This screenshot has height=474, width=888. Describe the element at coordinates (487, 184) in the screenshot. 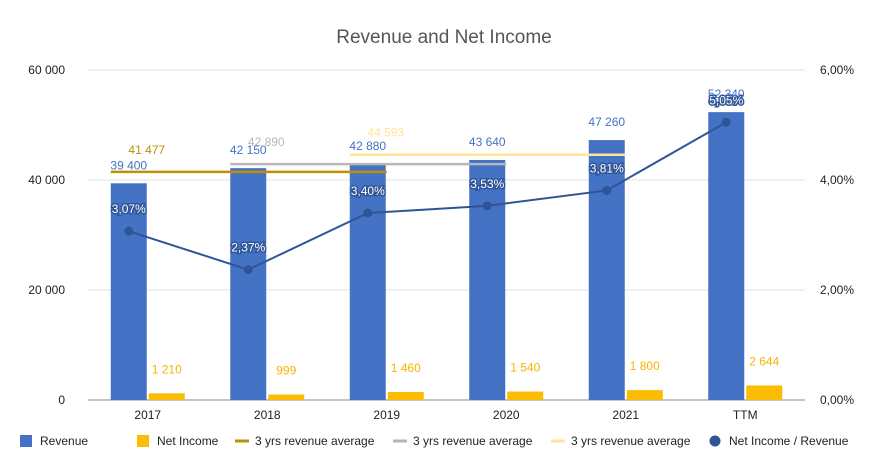

I see `ratio-data-label: 3,53%` at that location.